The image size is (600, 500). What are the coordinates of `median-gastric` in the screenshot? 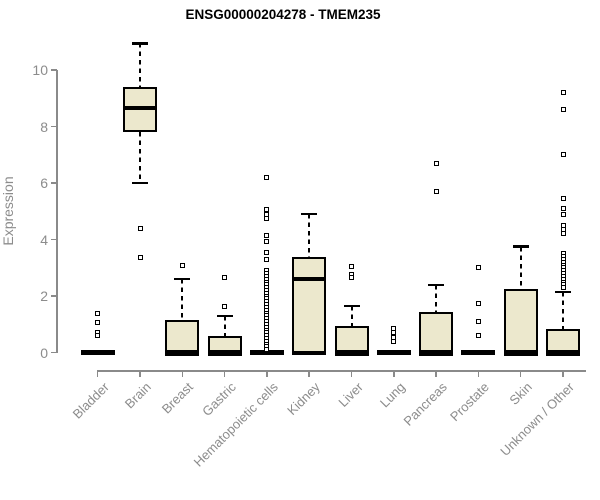 It's located at (224, 353).